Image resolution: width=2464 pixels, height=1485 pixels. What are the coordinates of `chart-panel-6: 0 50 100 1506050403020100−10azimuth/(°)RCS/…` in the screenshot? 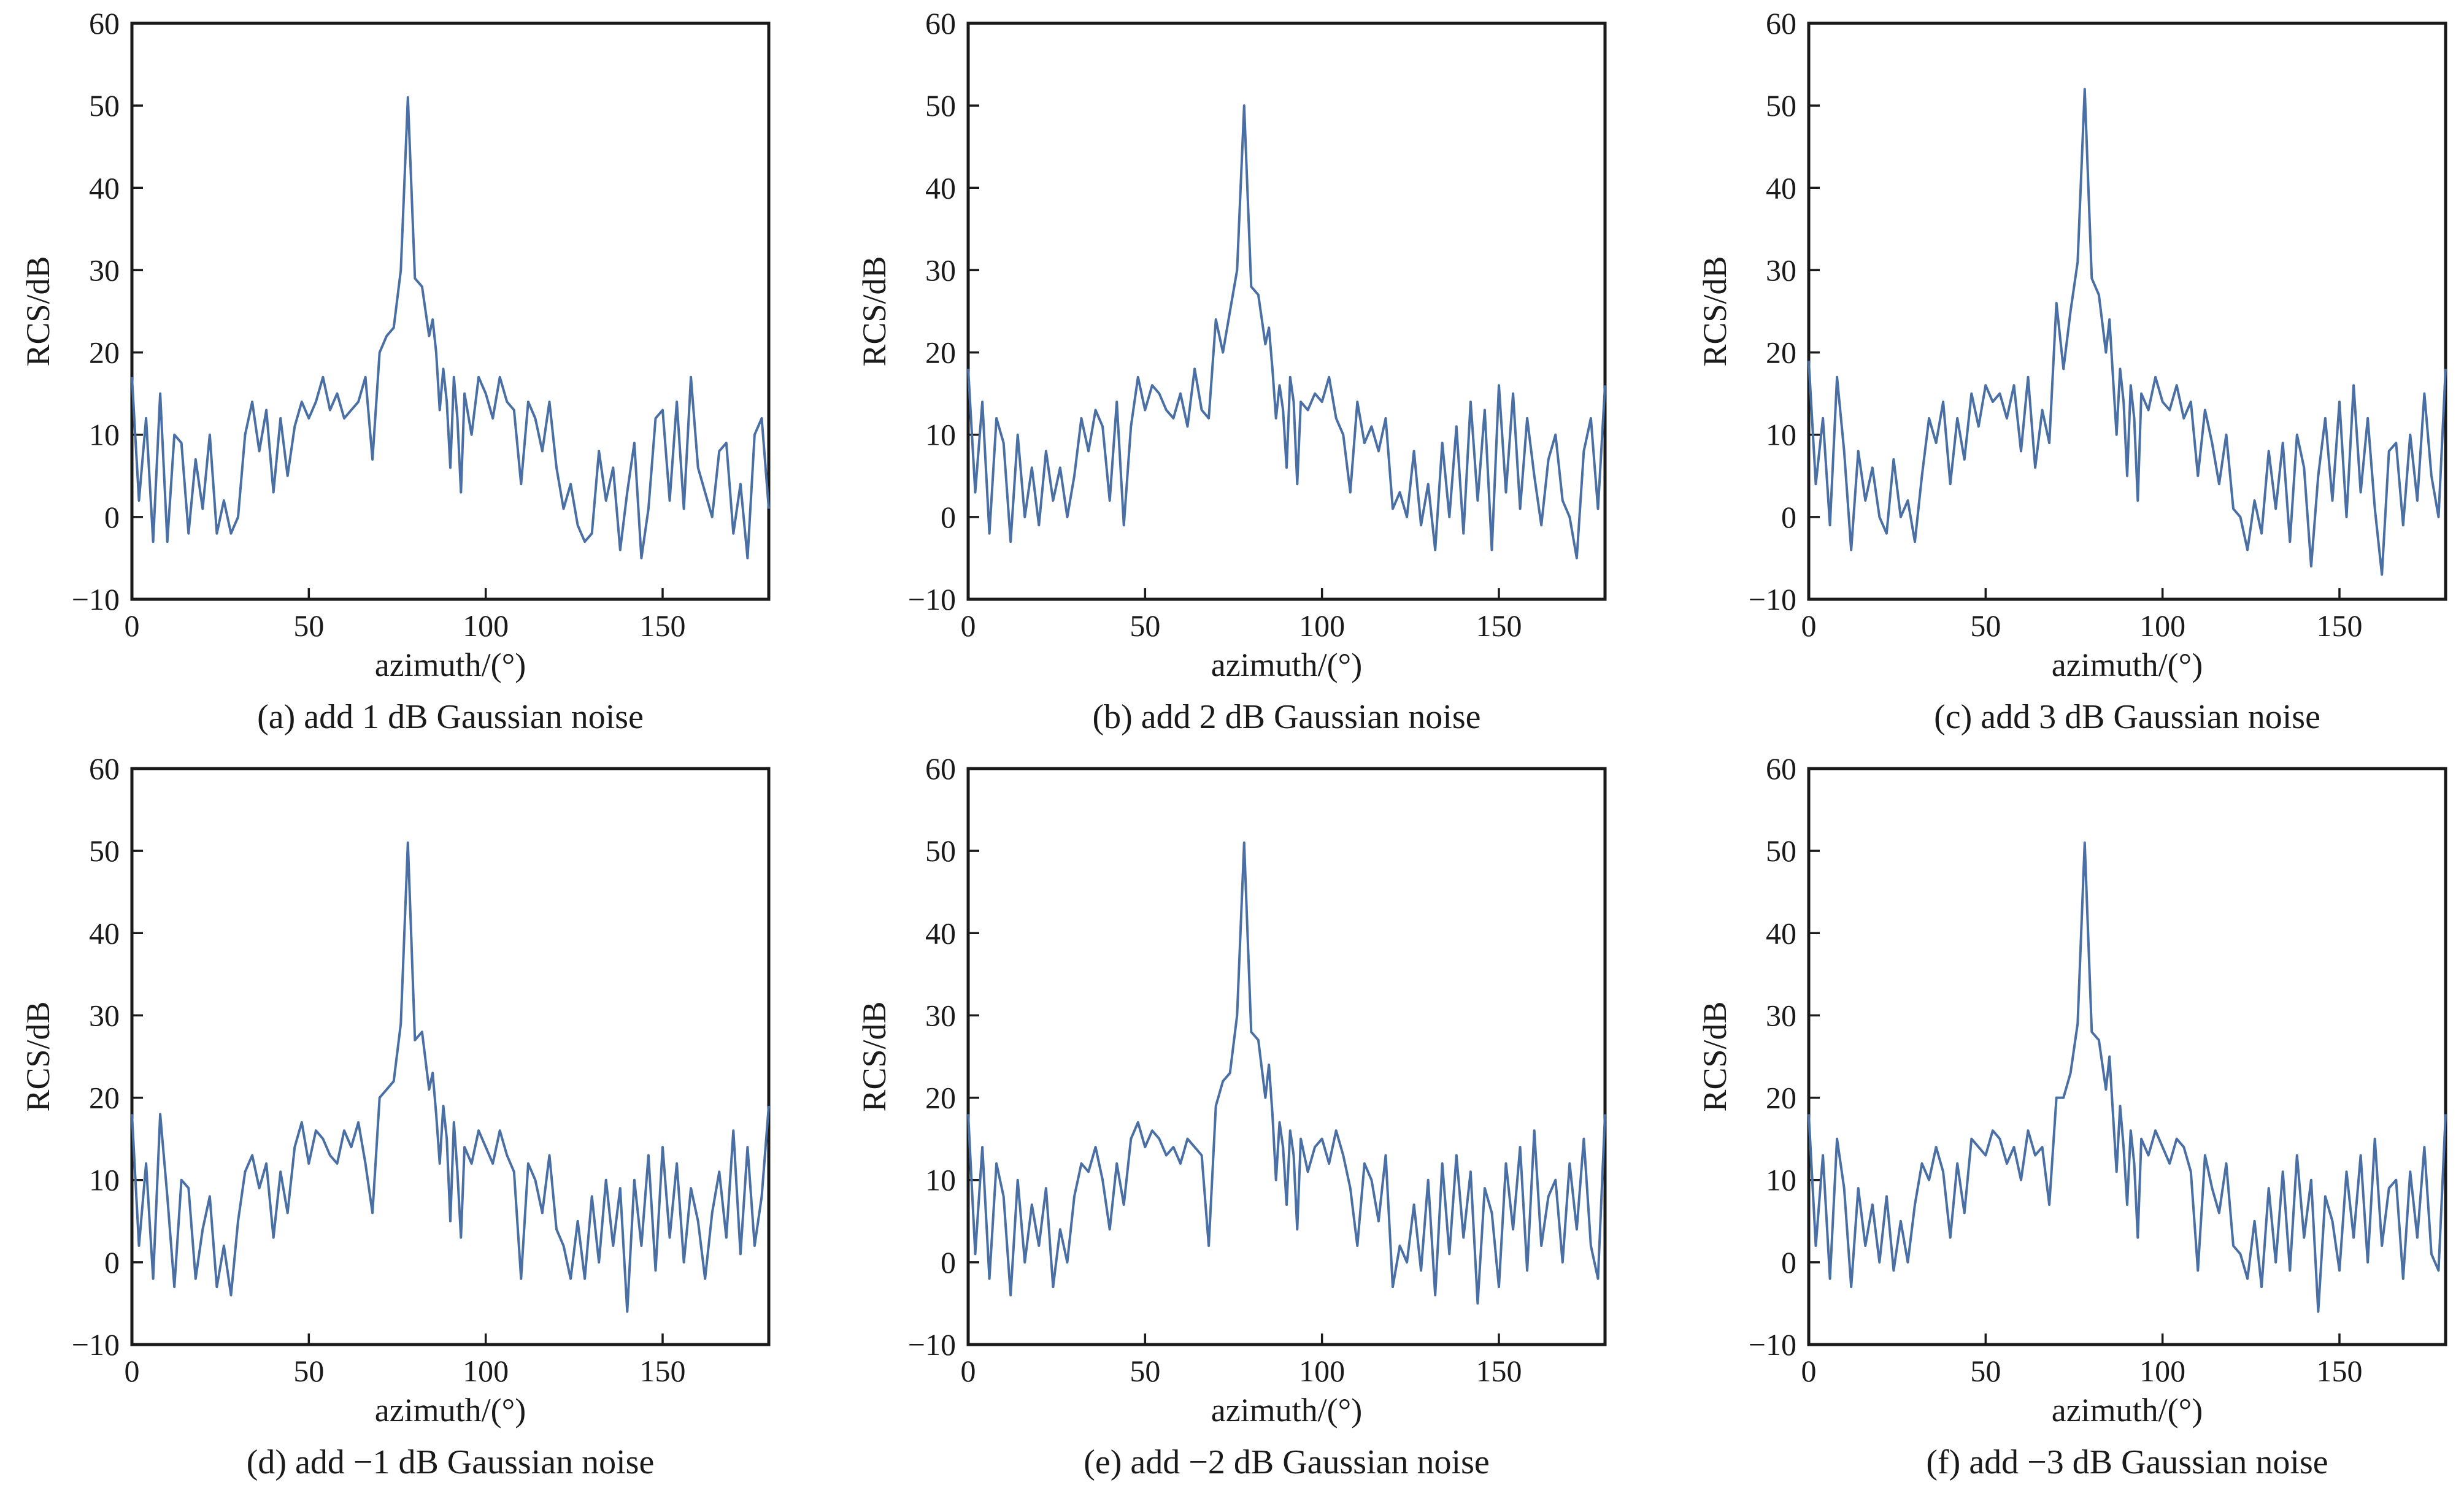 It's located at (2071, 1116).